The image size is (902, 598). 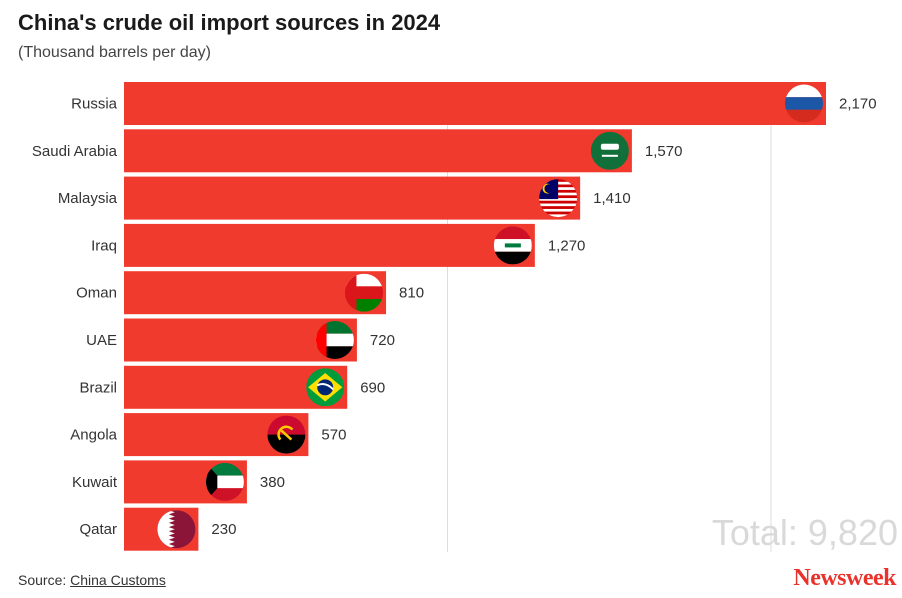 I want to click on flag-angola-icon, so click(x=286, y=434).